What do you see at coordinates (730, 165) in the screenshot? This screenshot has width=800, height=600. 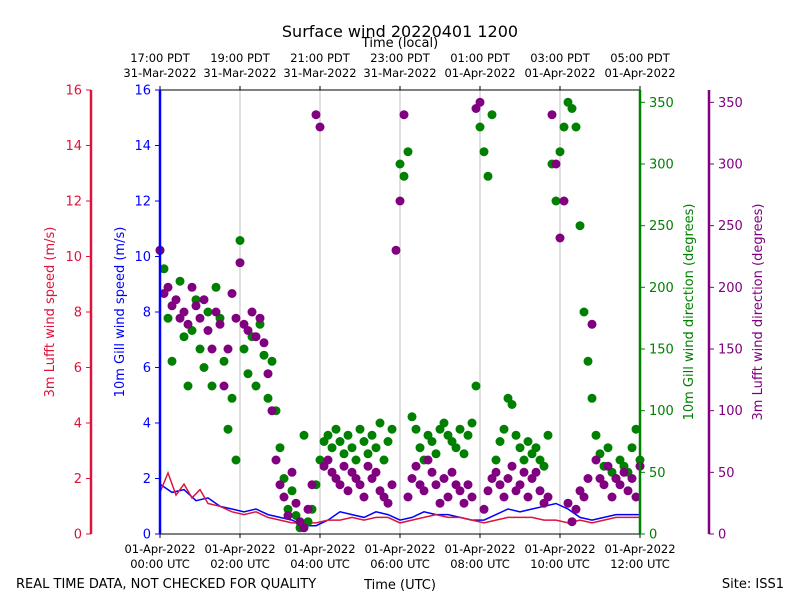 I see `lufft-dir-tick-label: 300` at bounding box center [730, 165].